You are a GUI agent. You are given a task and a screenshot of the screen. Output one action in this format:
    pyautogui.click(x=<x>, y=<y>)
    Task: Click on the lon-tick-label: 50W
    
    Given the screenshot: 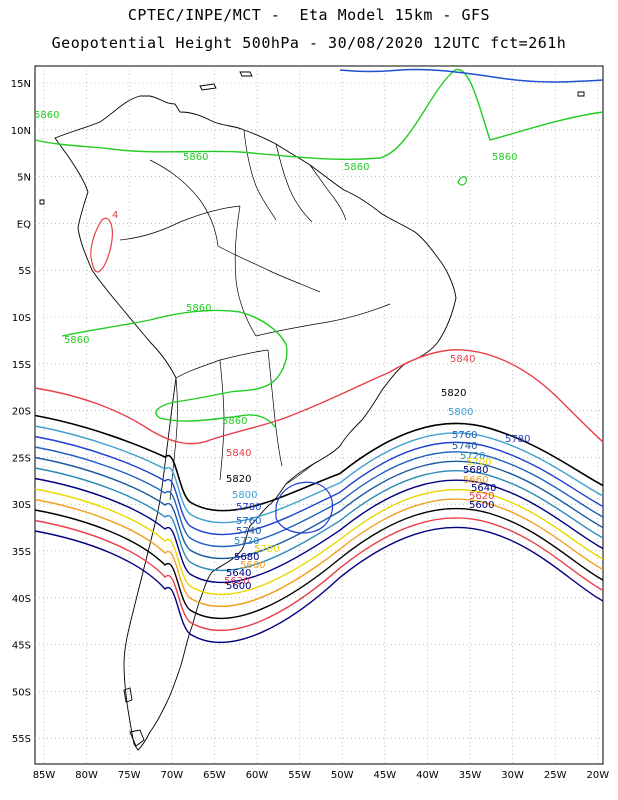 What is the action you would take?
    pyautogui.click(x=342, y=775)
    